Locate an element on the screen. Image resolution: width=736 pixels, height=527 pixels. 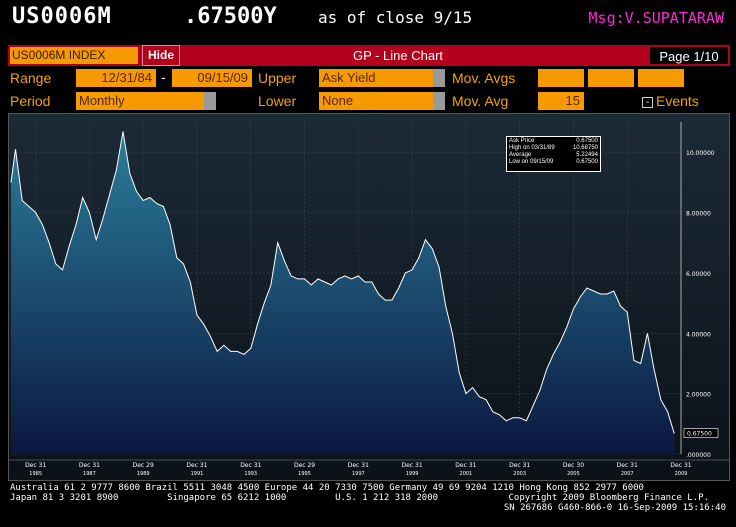
legend-row: Ask Price 0.67500 is located at coordinates (553, 141).